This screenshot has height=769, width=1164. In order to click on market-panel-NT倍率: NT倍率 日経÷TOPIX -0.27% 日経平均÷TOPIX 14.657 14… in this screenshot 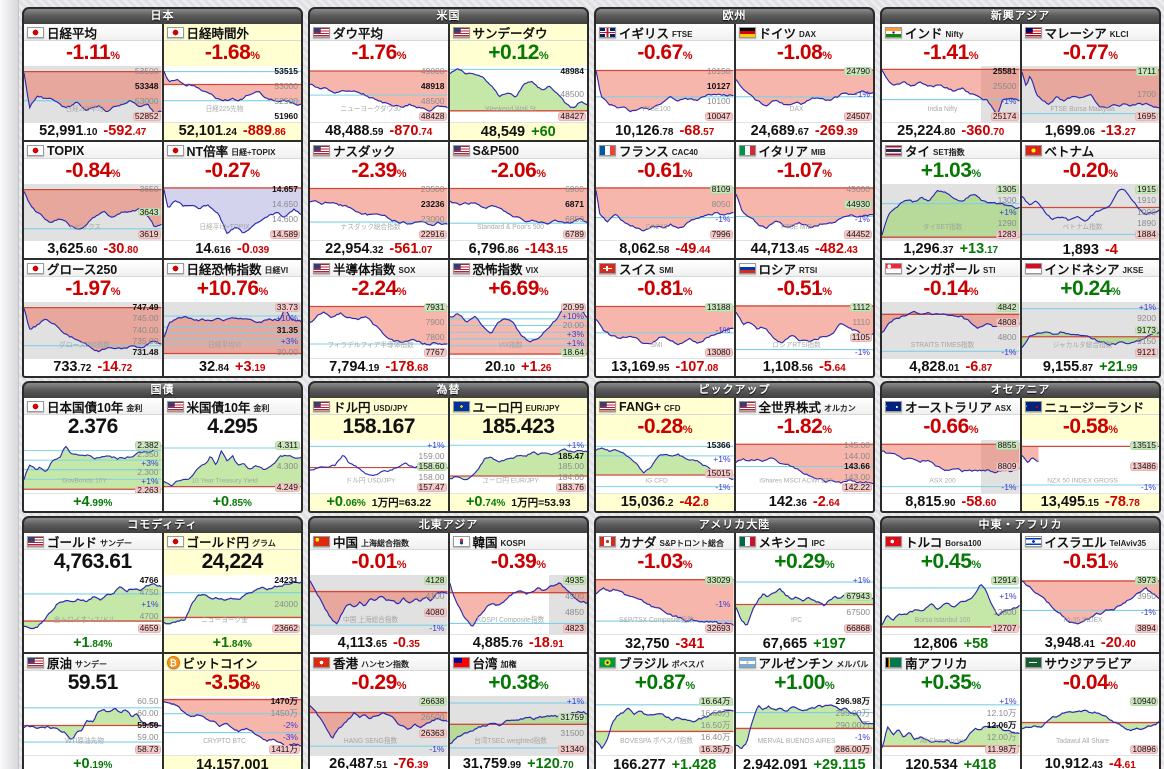, I will do `click(232, 200)`.